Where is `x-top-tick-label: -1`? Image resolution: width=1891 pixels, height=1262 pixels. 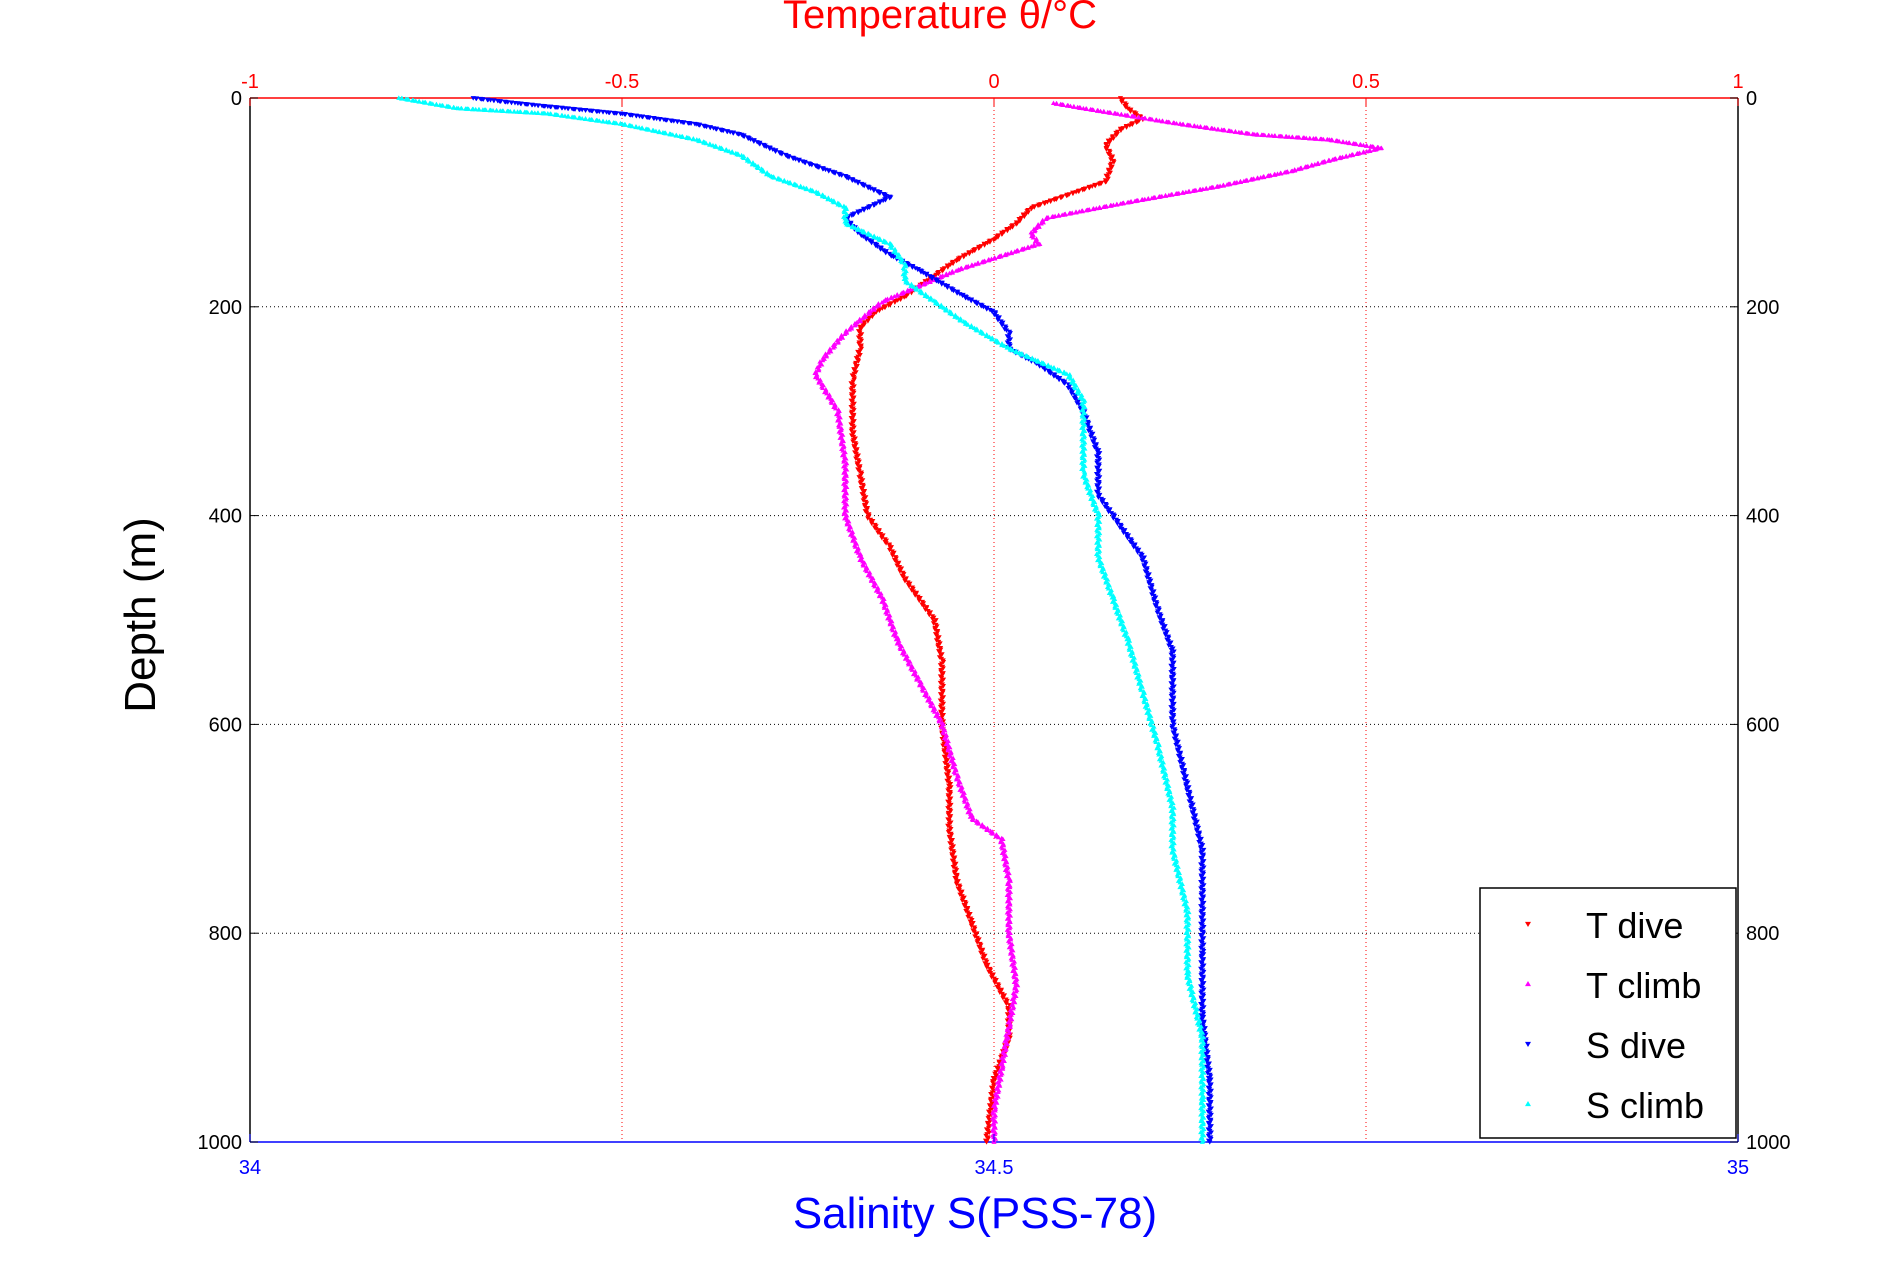 x-top-tick-label: -1 is located at coordinates (250, 82).